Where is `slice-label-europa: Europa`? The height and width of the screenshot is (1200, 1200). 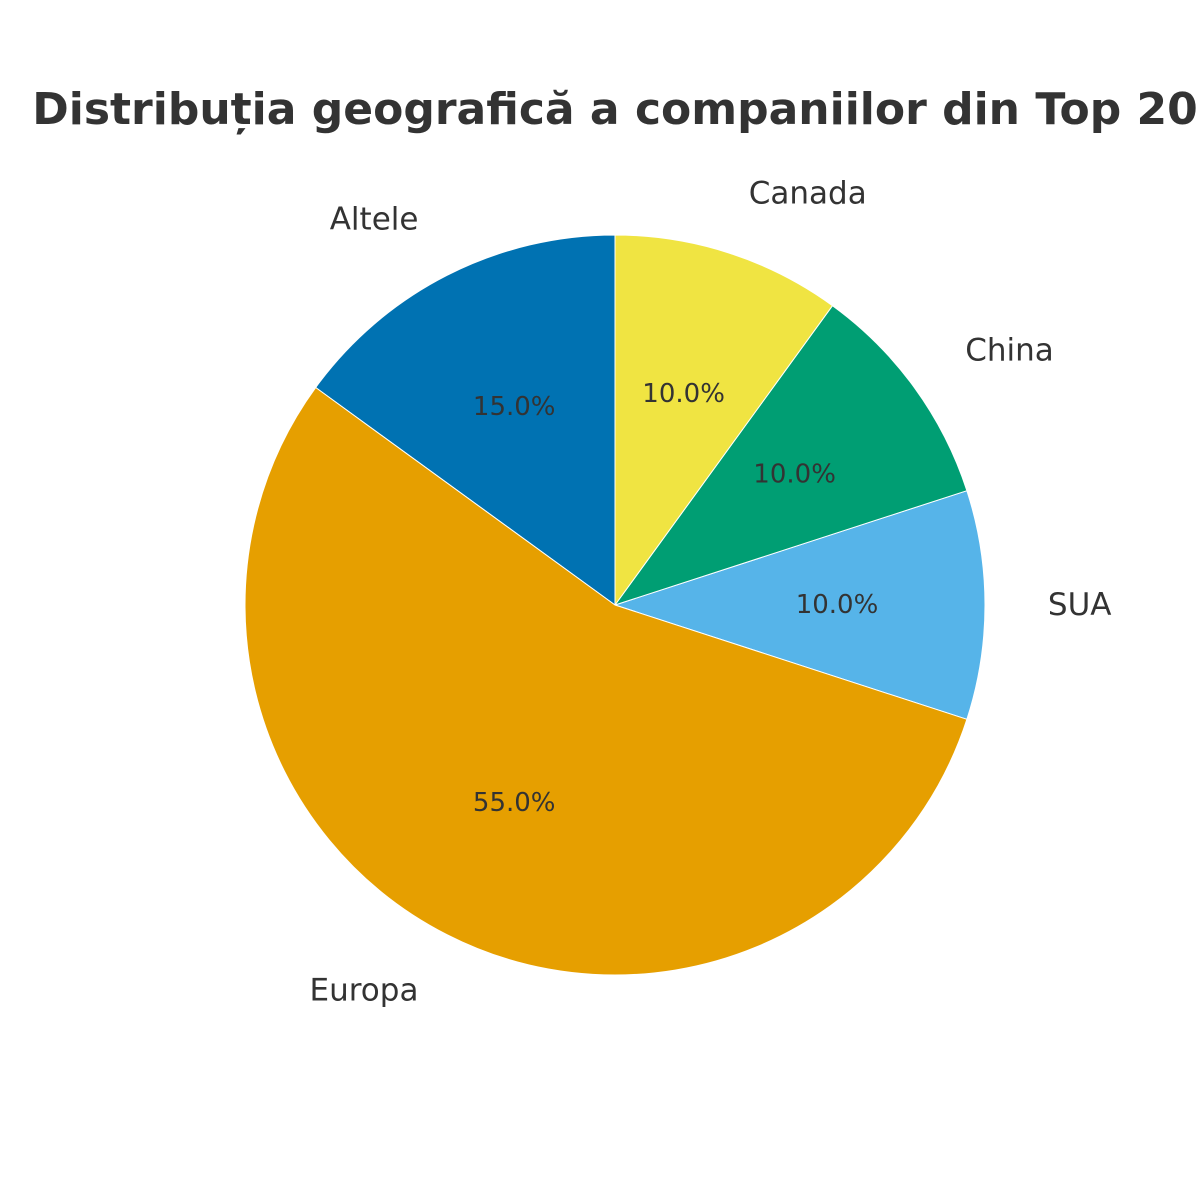
slice-label-europa: Europa is located at coordinates (364, 991).